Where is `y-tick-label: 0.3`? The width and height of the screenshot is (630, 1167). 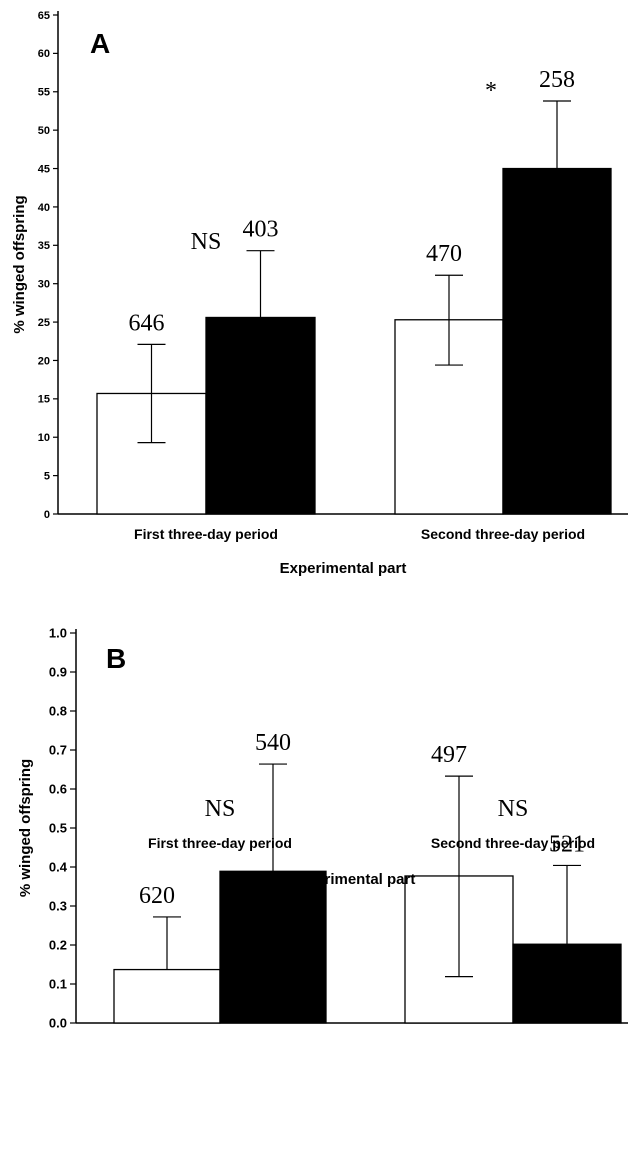 y-tick-label: 0.3 is located at coordinates (58, 906).